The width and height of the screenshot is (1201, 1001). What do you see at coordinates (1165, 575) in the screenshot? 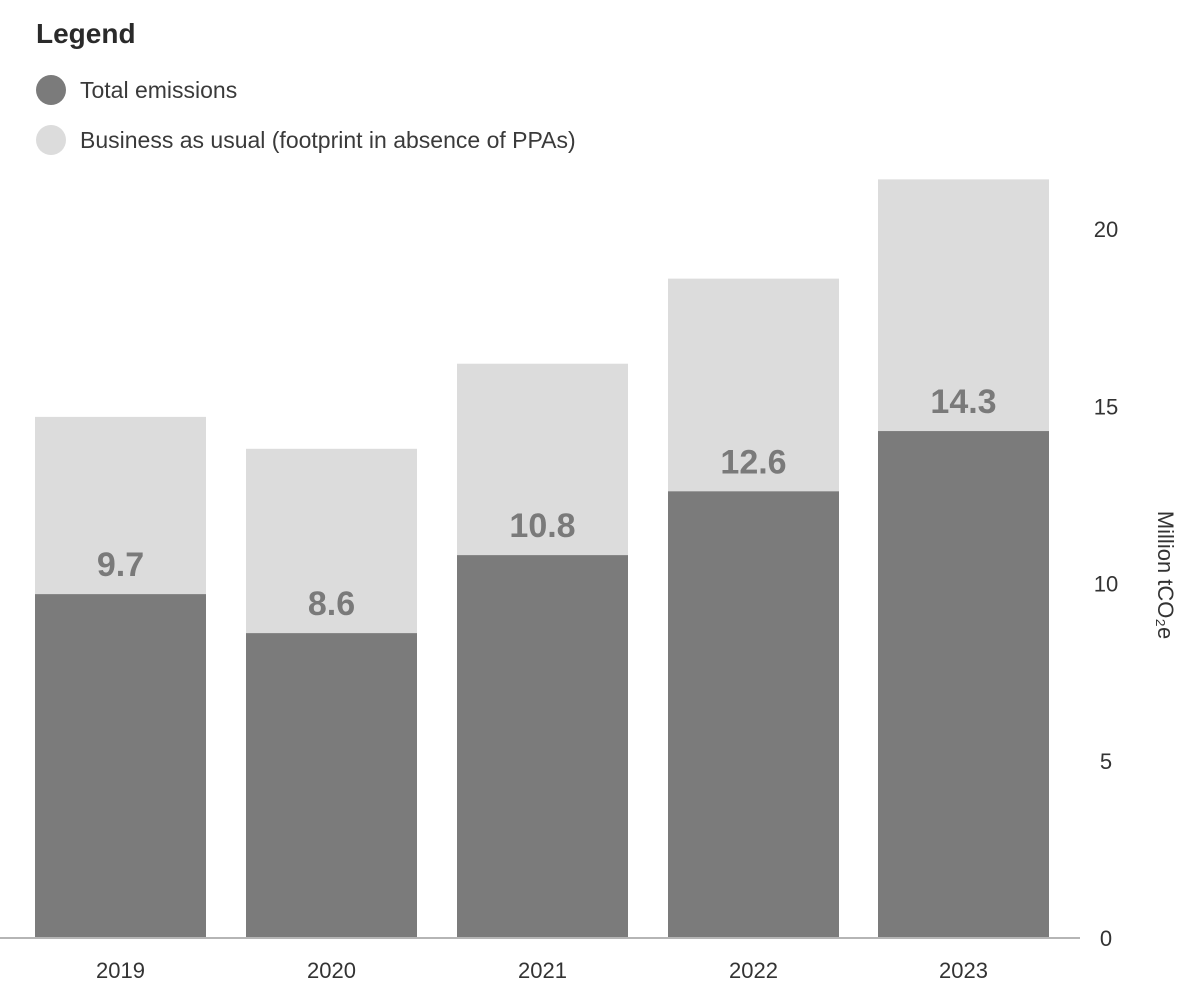
I see `y-axis-title: Million tCO₂e` at bounding box center [1165, 575].